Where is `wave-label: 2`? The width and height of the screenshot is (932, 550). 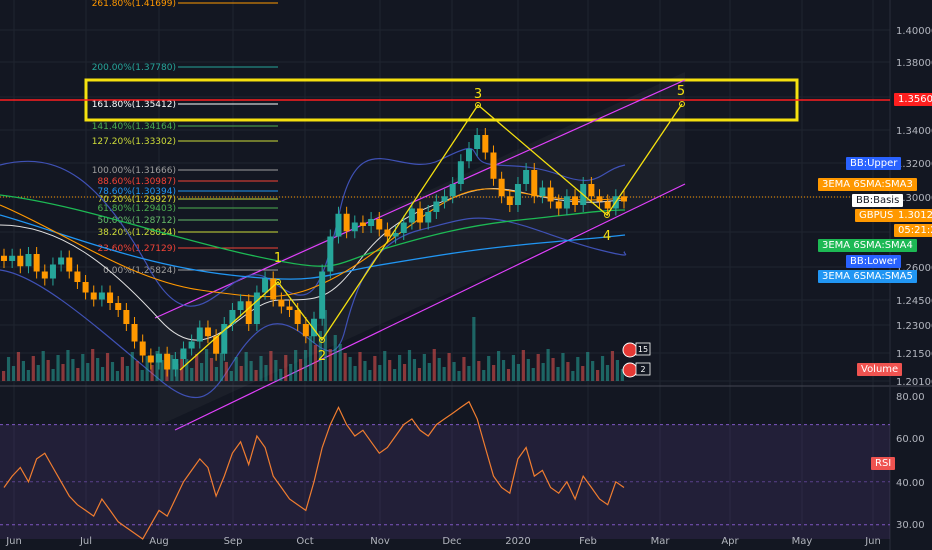
wave-label: 2 is located at coordinates (322, 356).